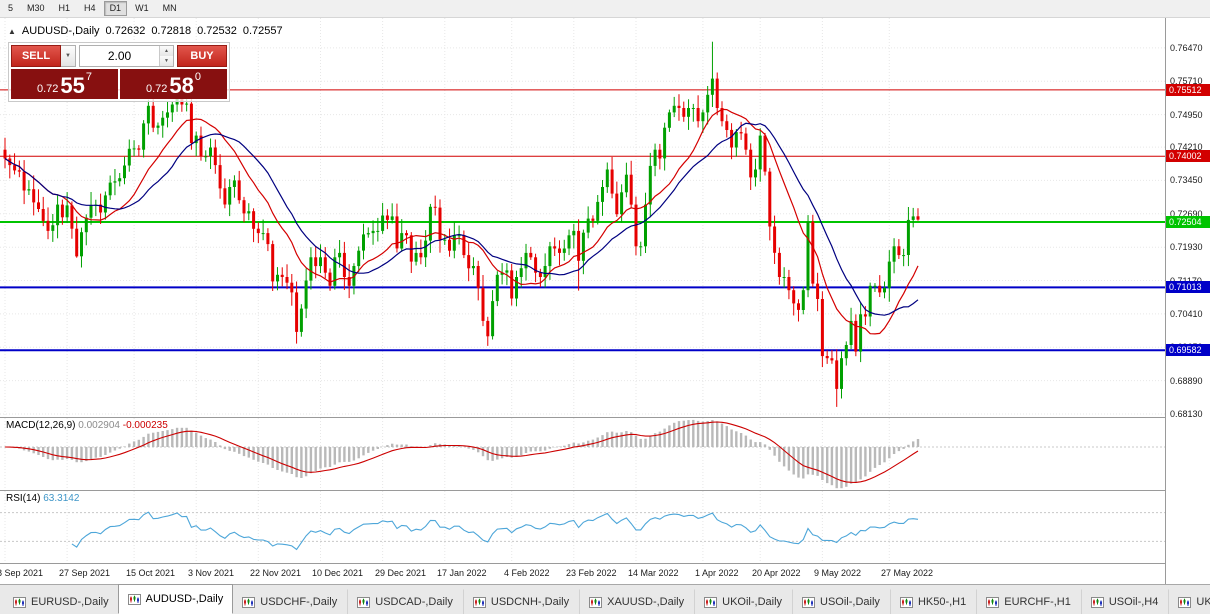  I want to click on chart-tab-eurchf-h1: EURCHF-,H1, so click(1028, 601).